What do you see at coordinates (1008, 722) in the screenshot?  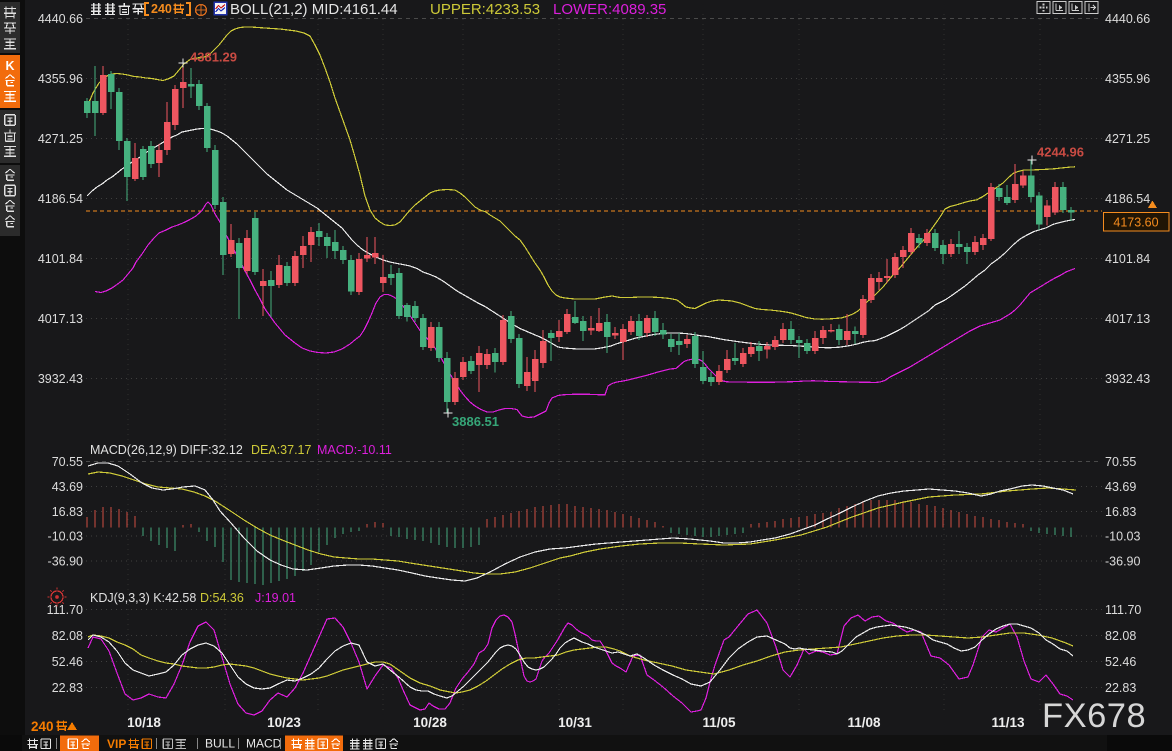 I see `svg-text: 11/13` at bounding box center [1008, 722].